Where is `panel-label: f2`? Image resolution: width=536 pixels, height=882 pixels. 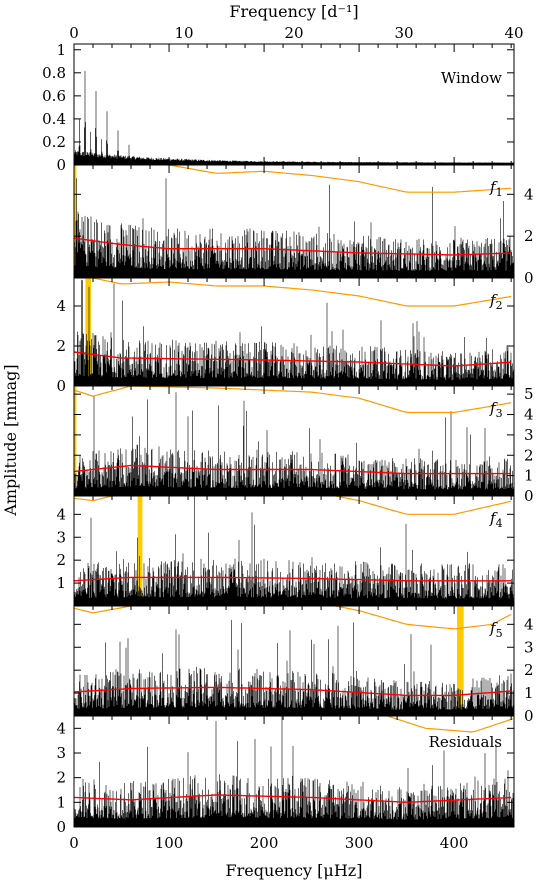
panel-label: f2 is located at coordinates (496, 301).